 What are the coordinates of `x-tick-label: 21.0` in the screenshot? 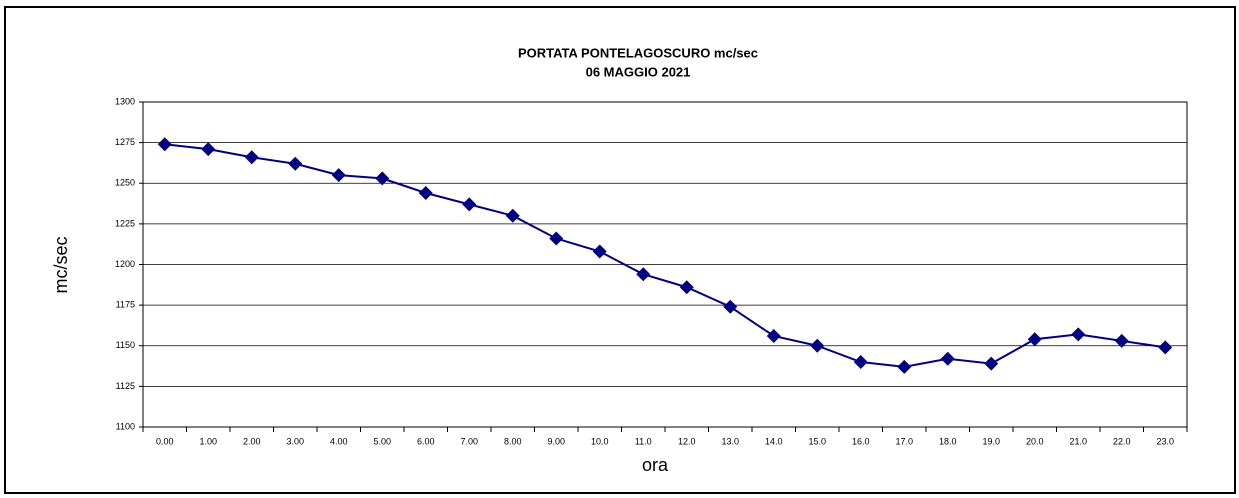 It's located at (1078, 441).